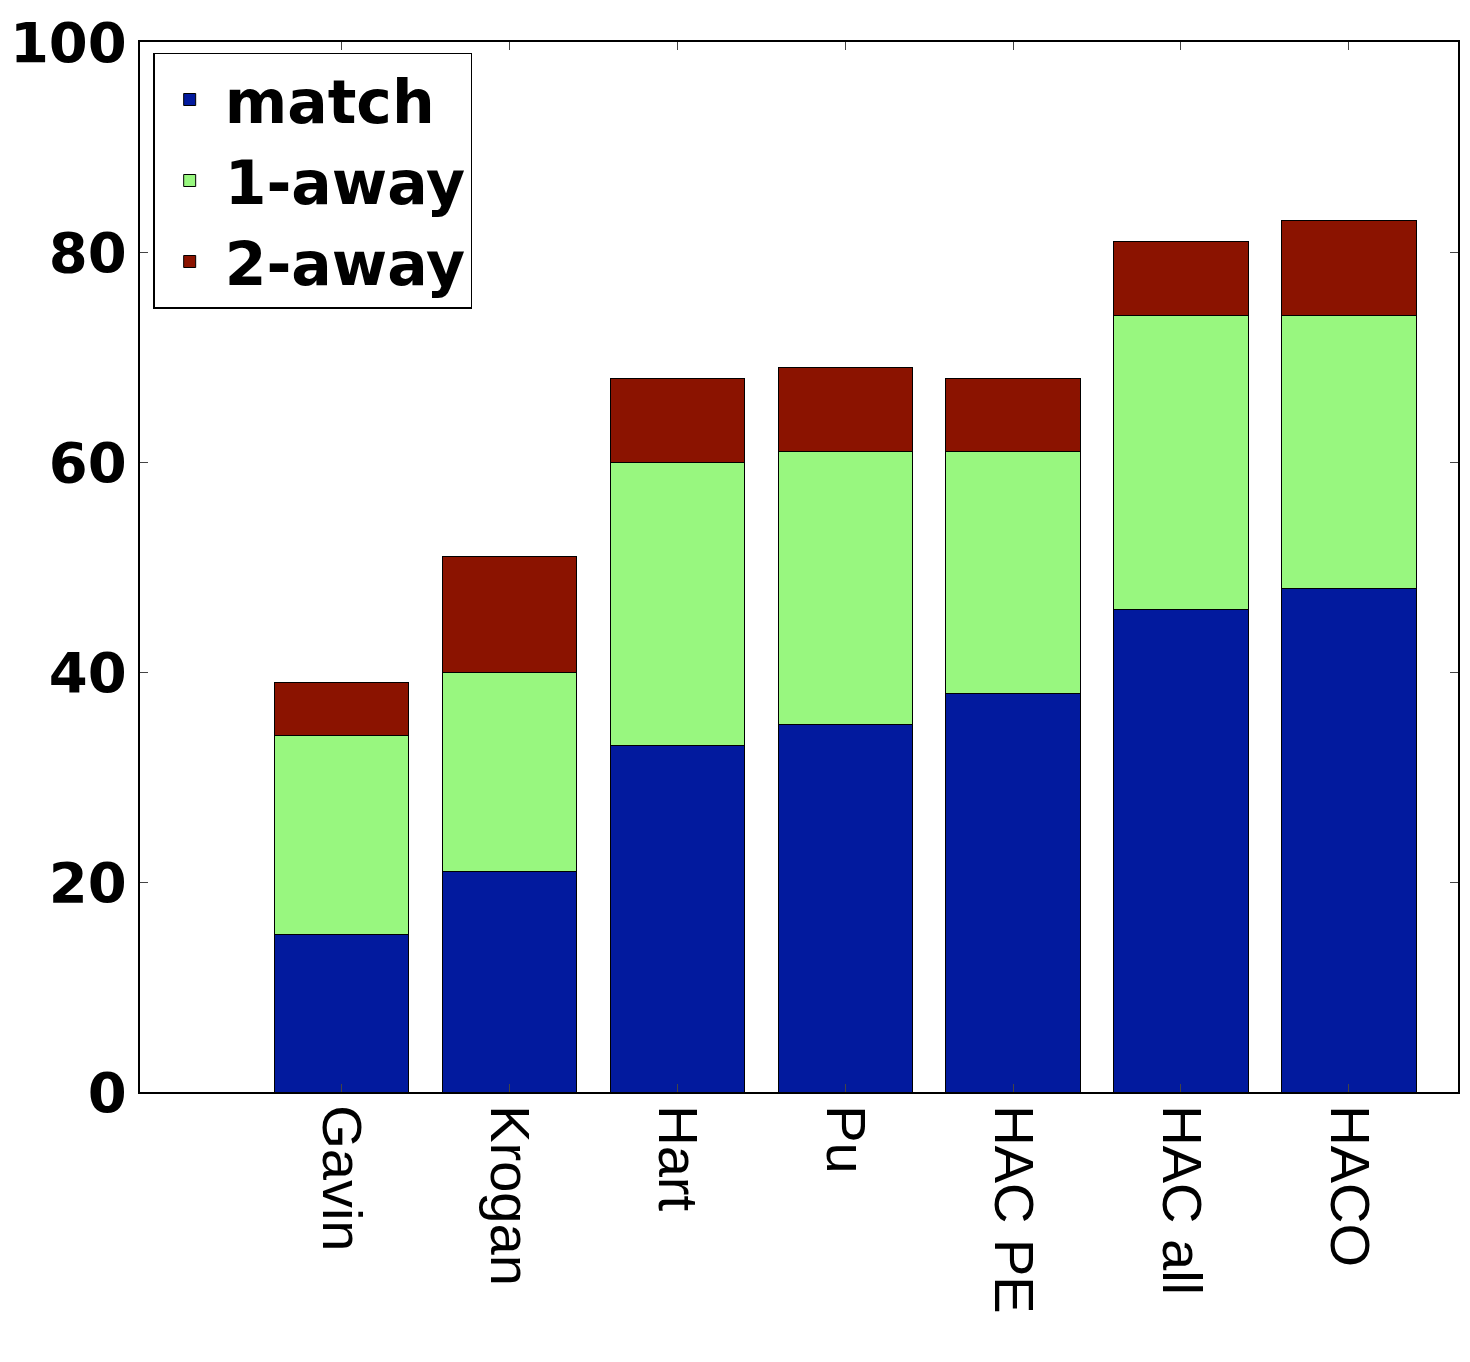 The height and width of the screenshot is (1362, 1470). I want to click on y-tick-label: 80, so click(87, 252).